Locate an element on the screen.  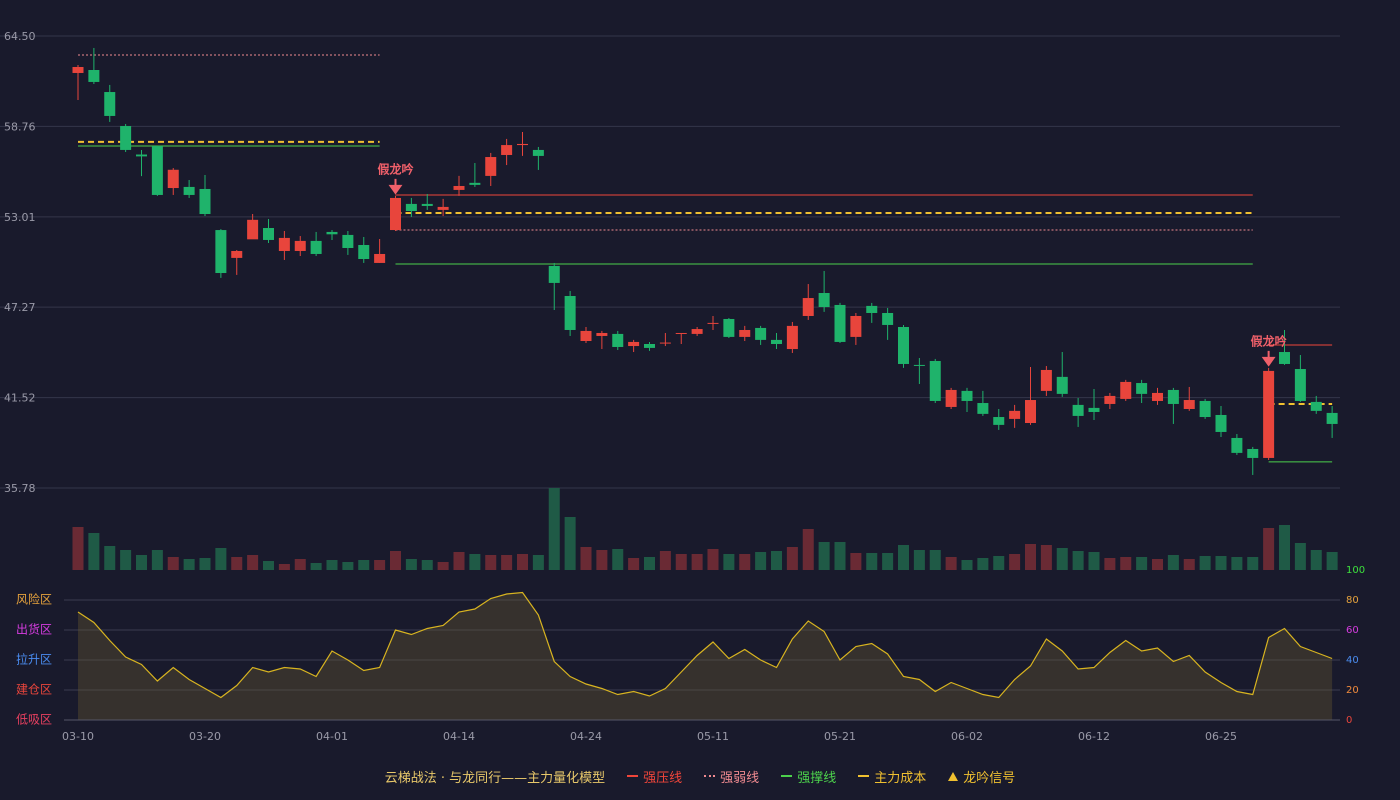
x-tick-label: 06-12 is located at coordinates (1094, 736).